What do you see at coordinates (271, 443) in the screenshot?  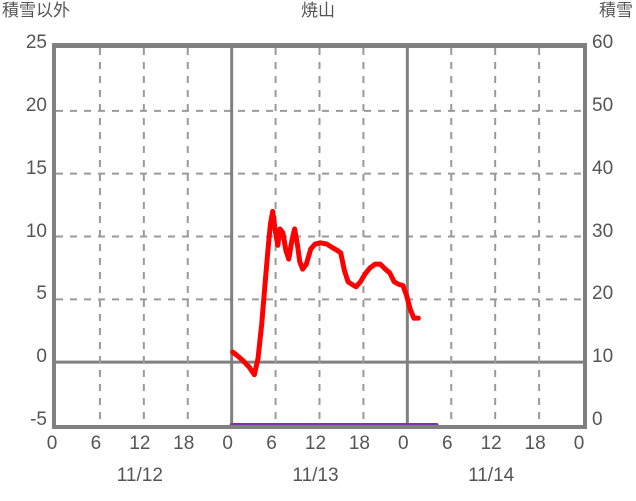 I see `x-tick-5: 6` at bounding box center [271, 443].